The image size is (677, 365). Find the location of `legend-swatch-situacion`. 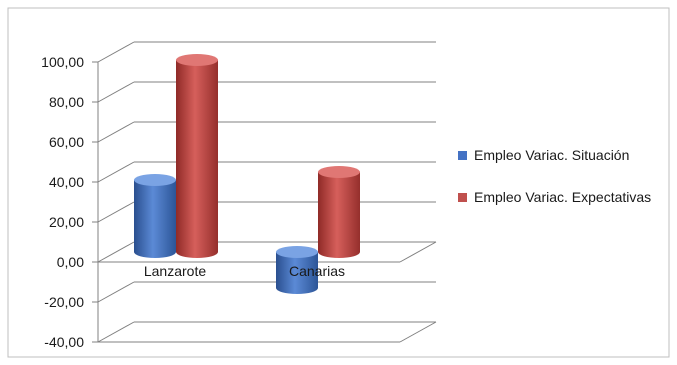

legend-swatch-situacion is located at coordinates (462, 155).